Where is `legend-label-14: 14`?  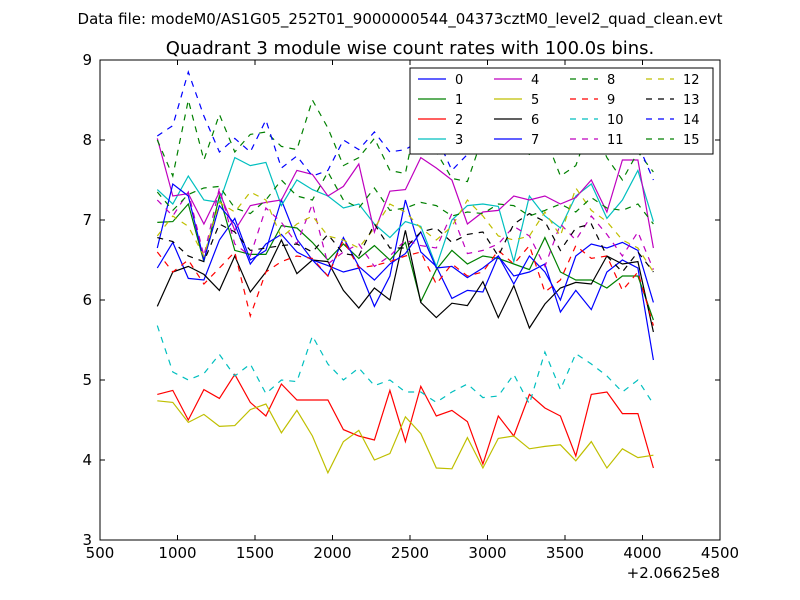 legend-label-14: 14 is located at coordinates (691, 120).